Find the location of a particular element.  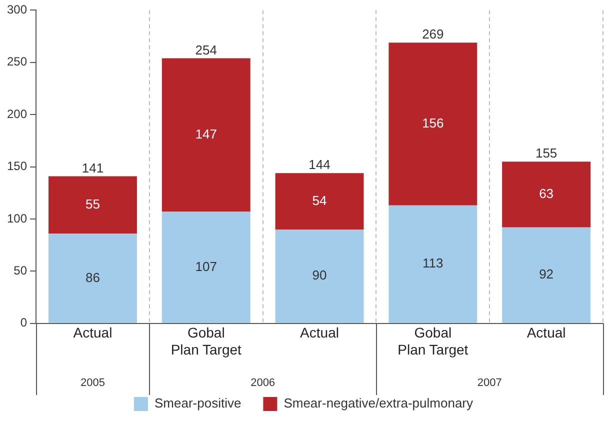

data-label: 55 is located at coordinates (92, 204).